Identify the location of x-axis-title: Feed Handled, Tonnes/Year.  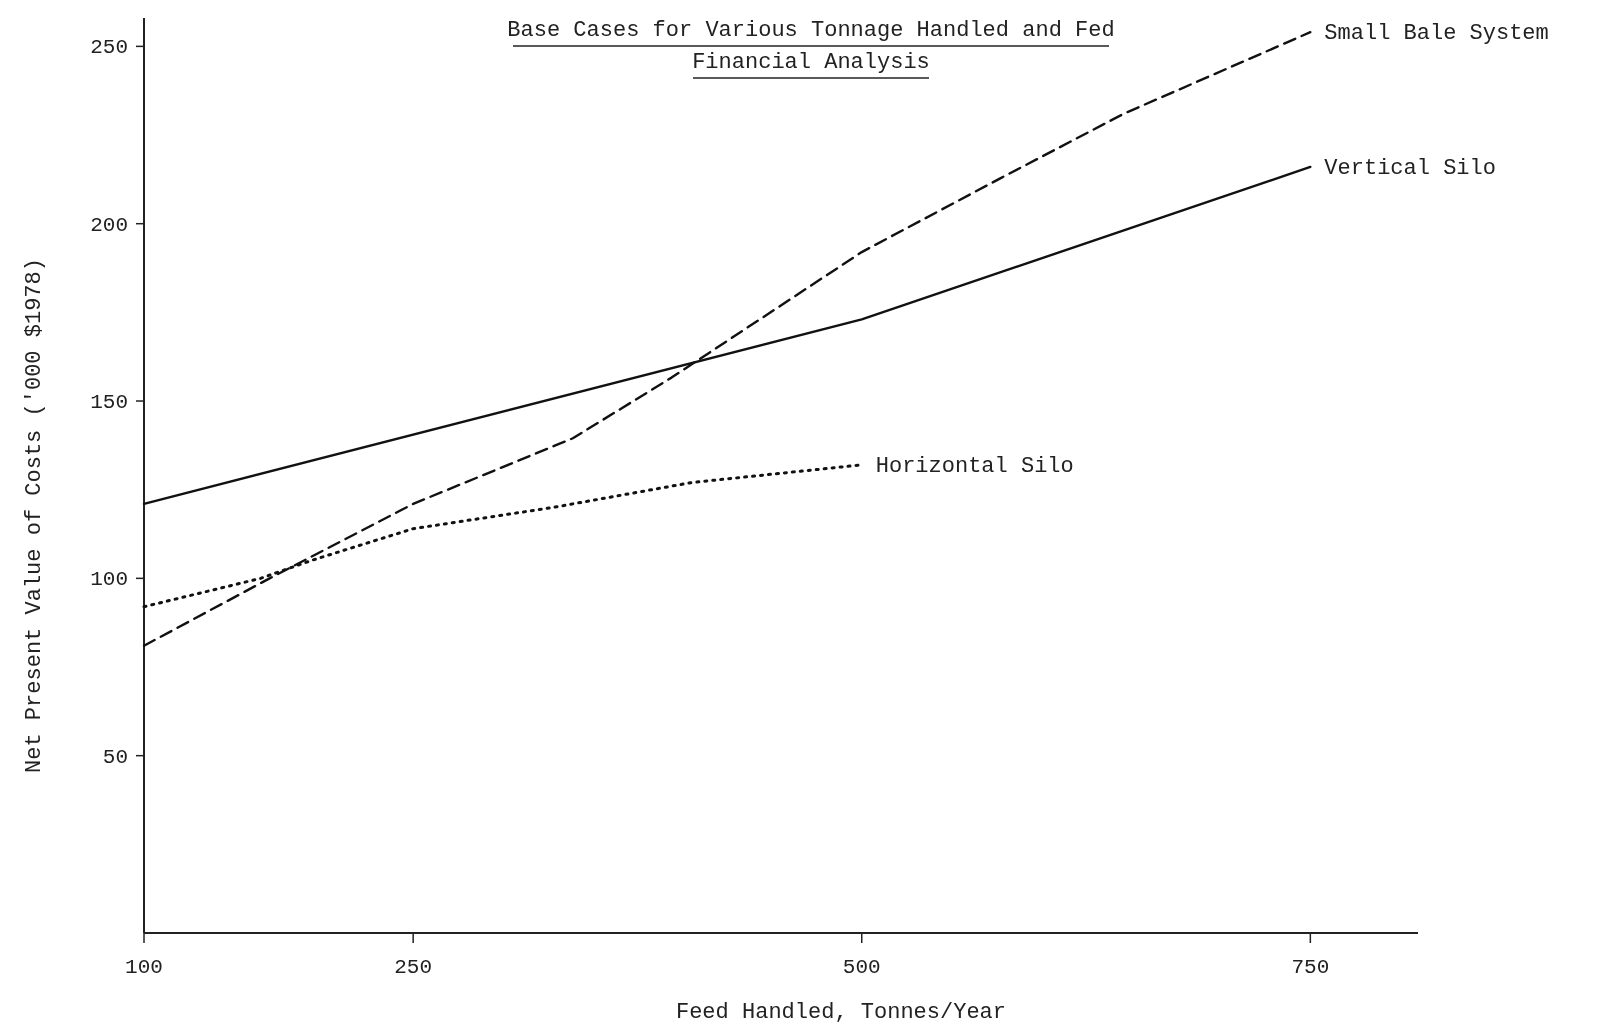
(841, 1012).